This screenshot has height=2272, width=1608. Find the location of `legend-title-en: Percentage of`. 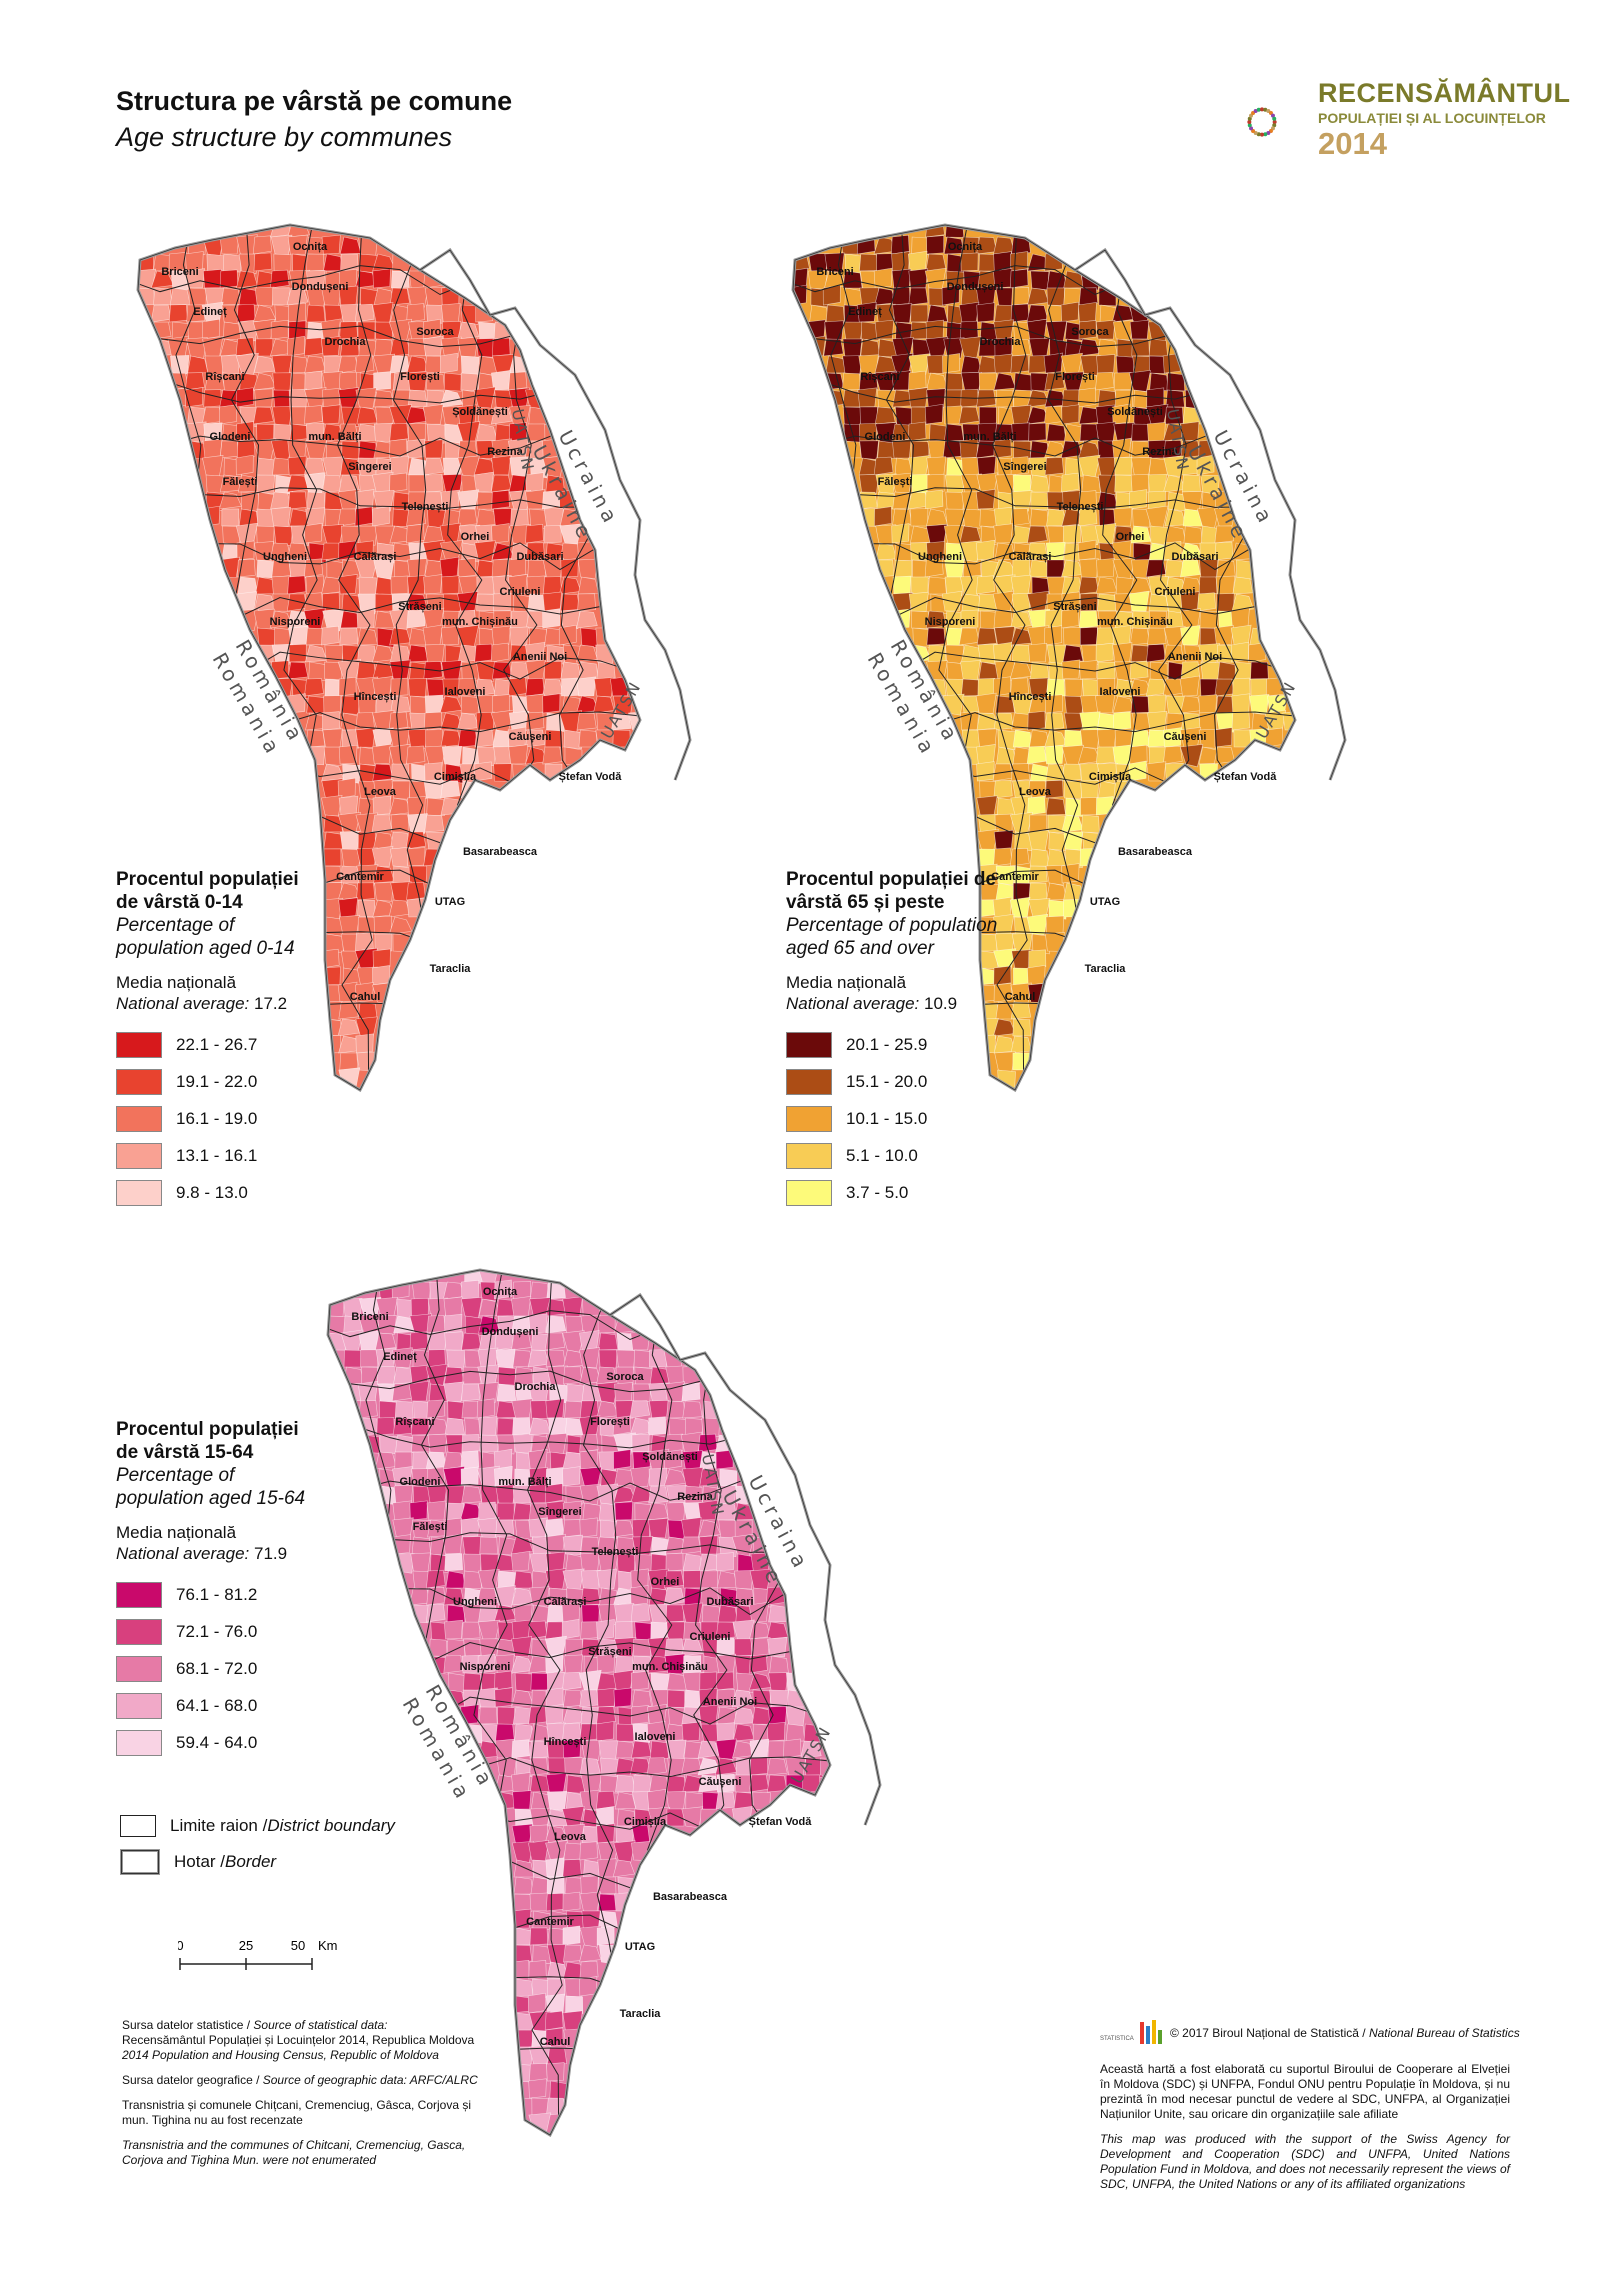

legend-title-en: Percentage of is located at coordinates (175, 1475).